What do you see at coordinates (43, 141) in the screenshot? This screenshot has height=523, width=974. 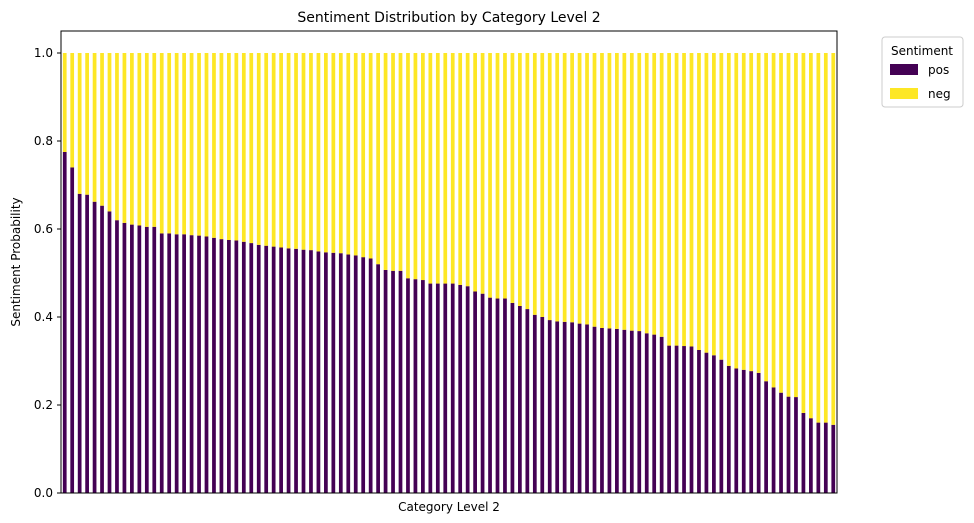 I see `y-tick-label: 0.8` at bounding box center [43, 141].